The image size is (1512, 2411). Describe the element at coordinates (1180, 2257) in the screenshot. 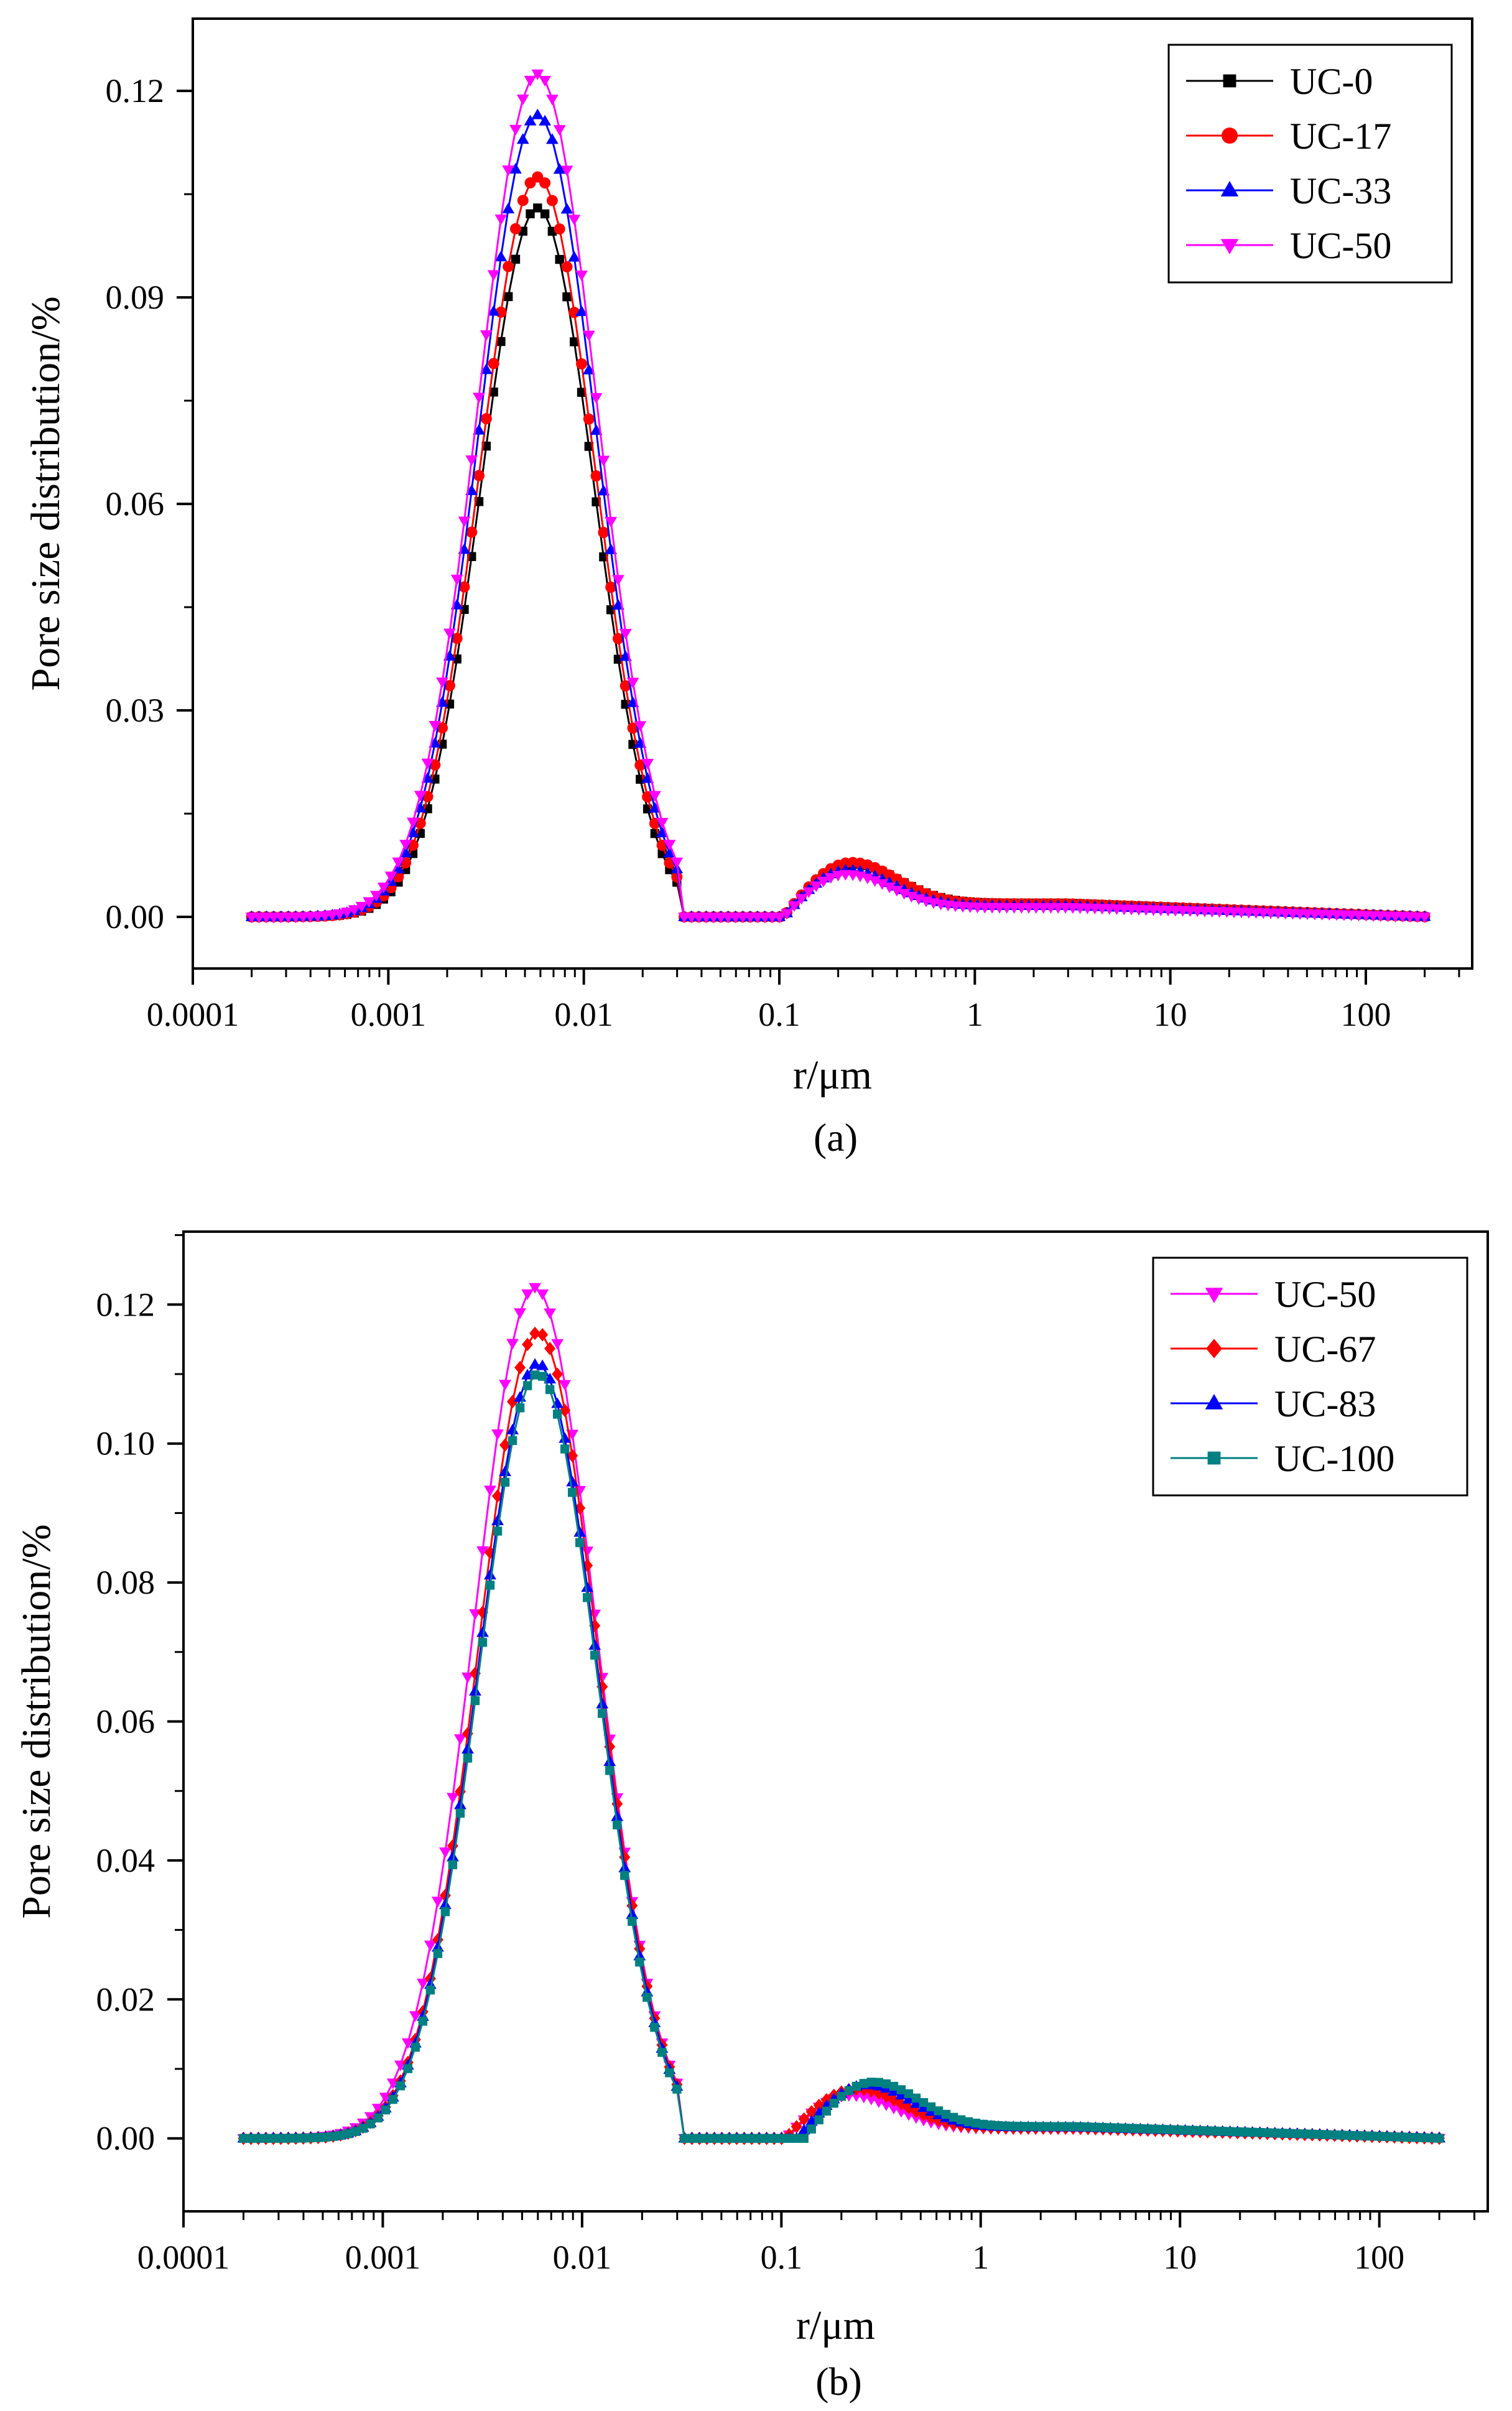

I see `x-tick-label: 10` at that location.